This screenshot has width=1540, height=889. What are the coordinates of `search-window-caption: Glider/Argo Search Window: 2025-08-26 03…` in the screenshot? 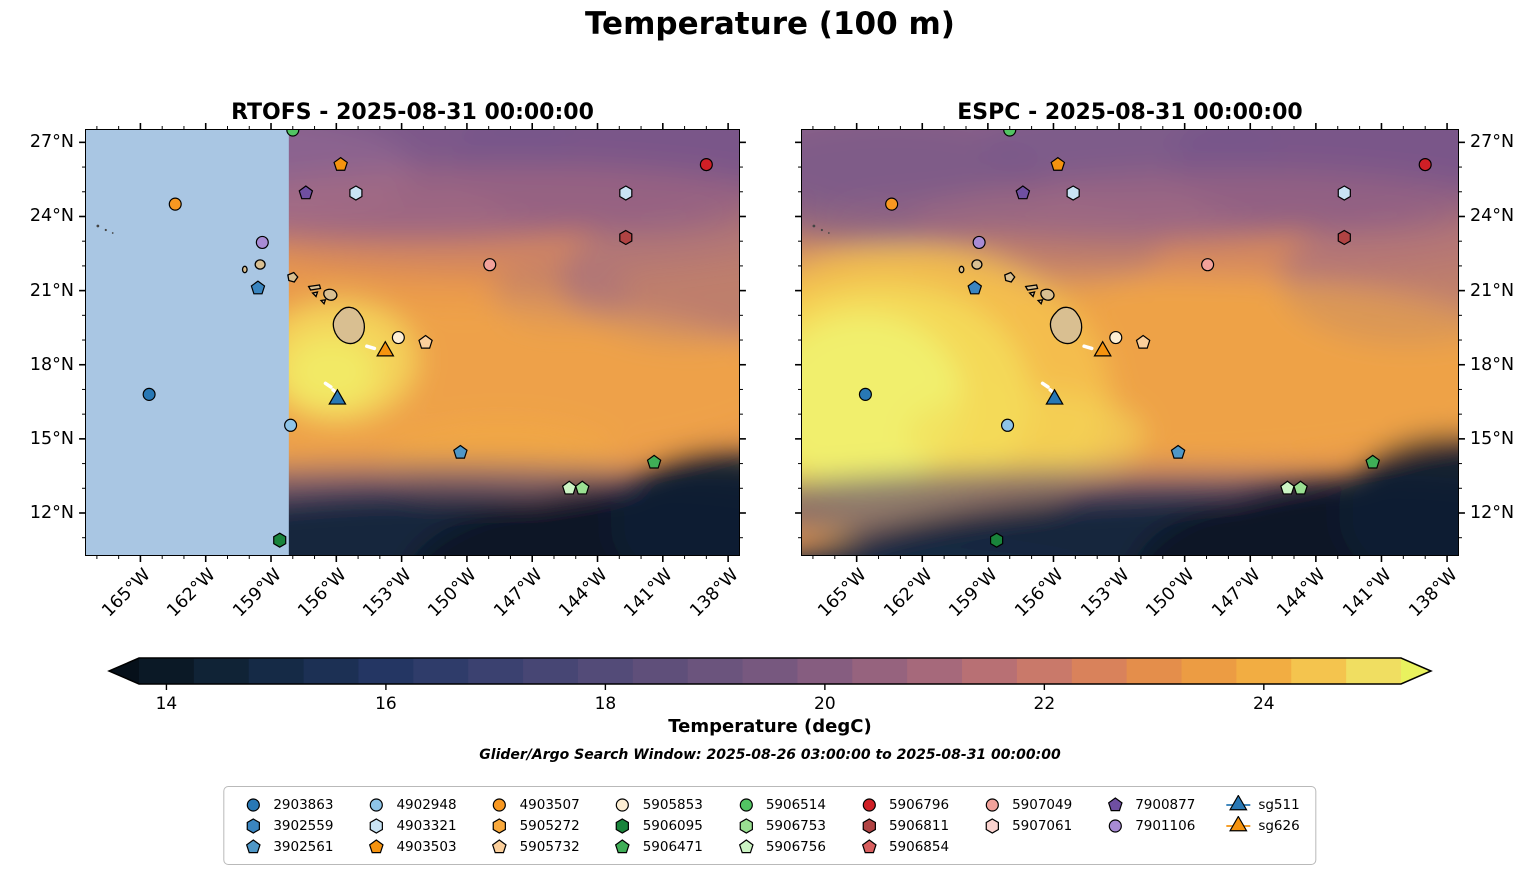 It's located at (770, 755).